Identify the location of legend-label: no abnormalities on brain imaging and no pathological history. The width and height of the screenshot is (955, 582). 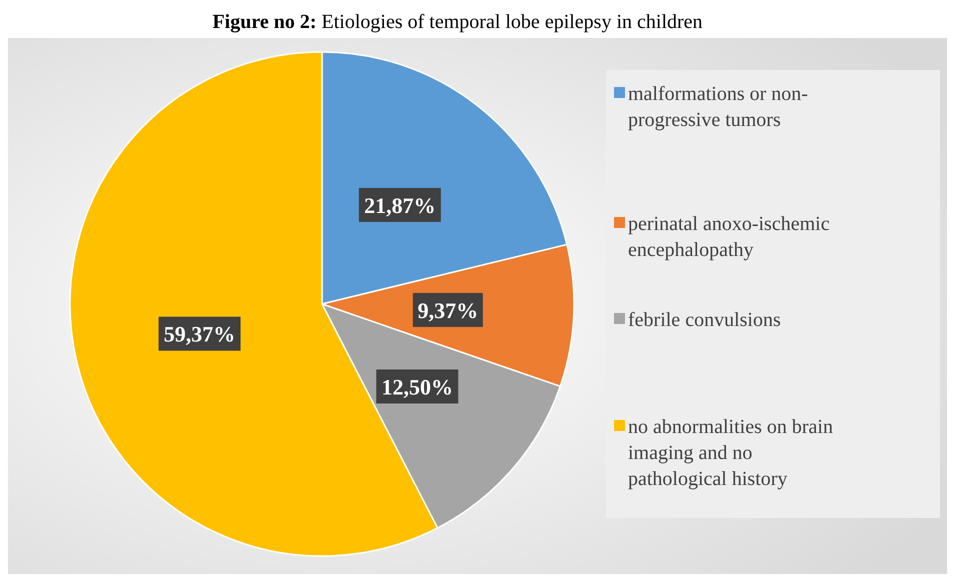
(730, 453).